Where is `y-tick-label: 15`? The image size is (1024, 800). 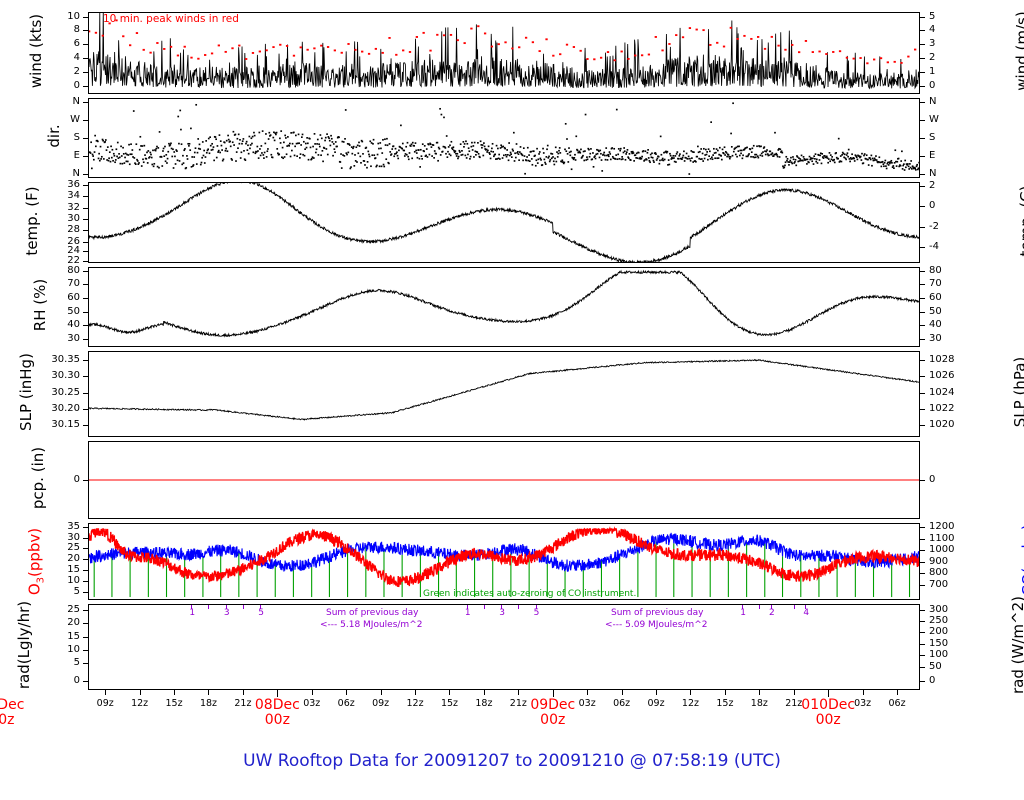
y-tick-label: 15 is located at coordinates (73, 569).